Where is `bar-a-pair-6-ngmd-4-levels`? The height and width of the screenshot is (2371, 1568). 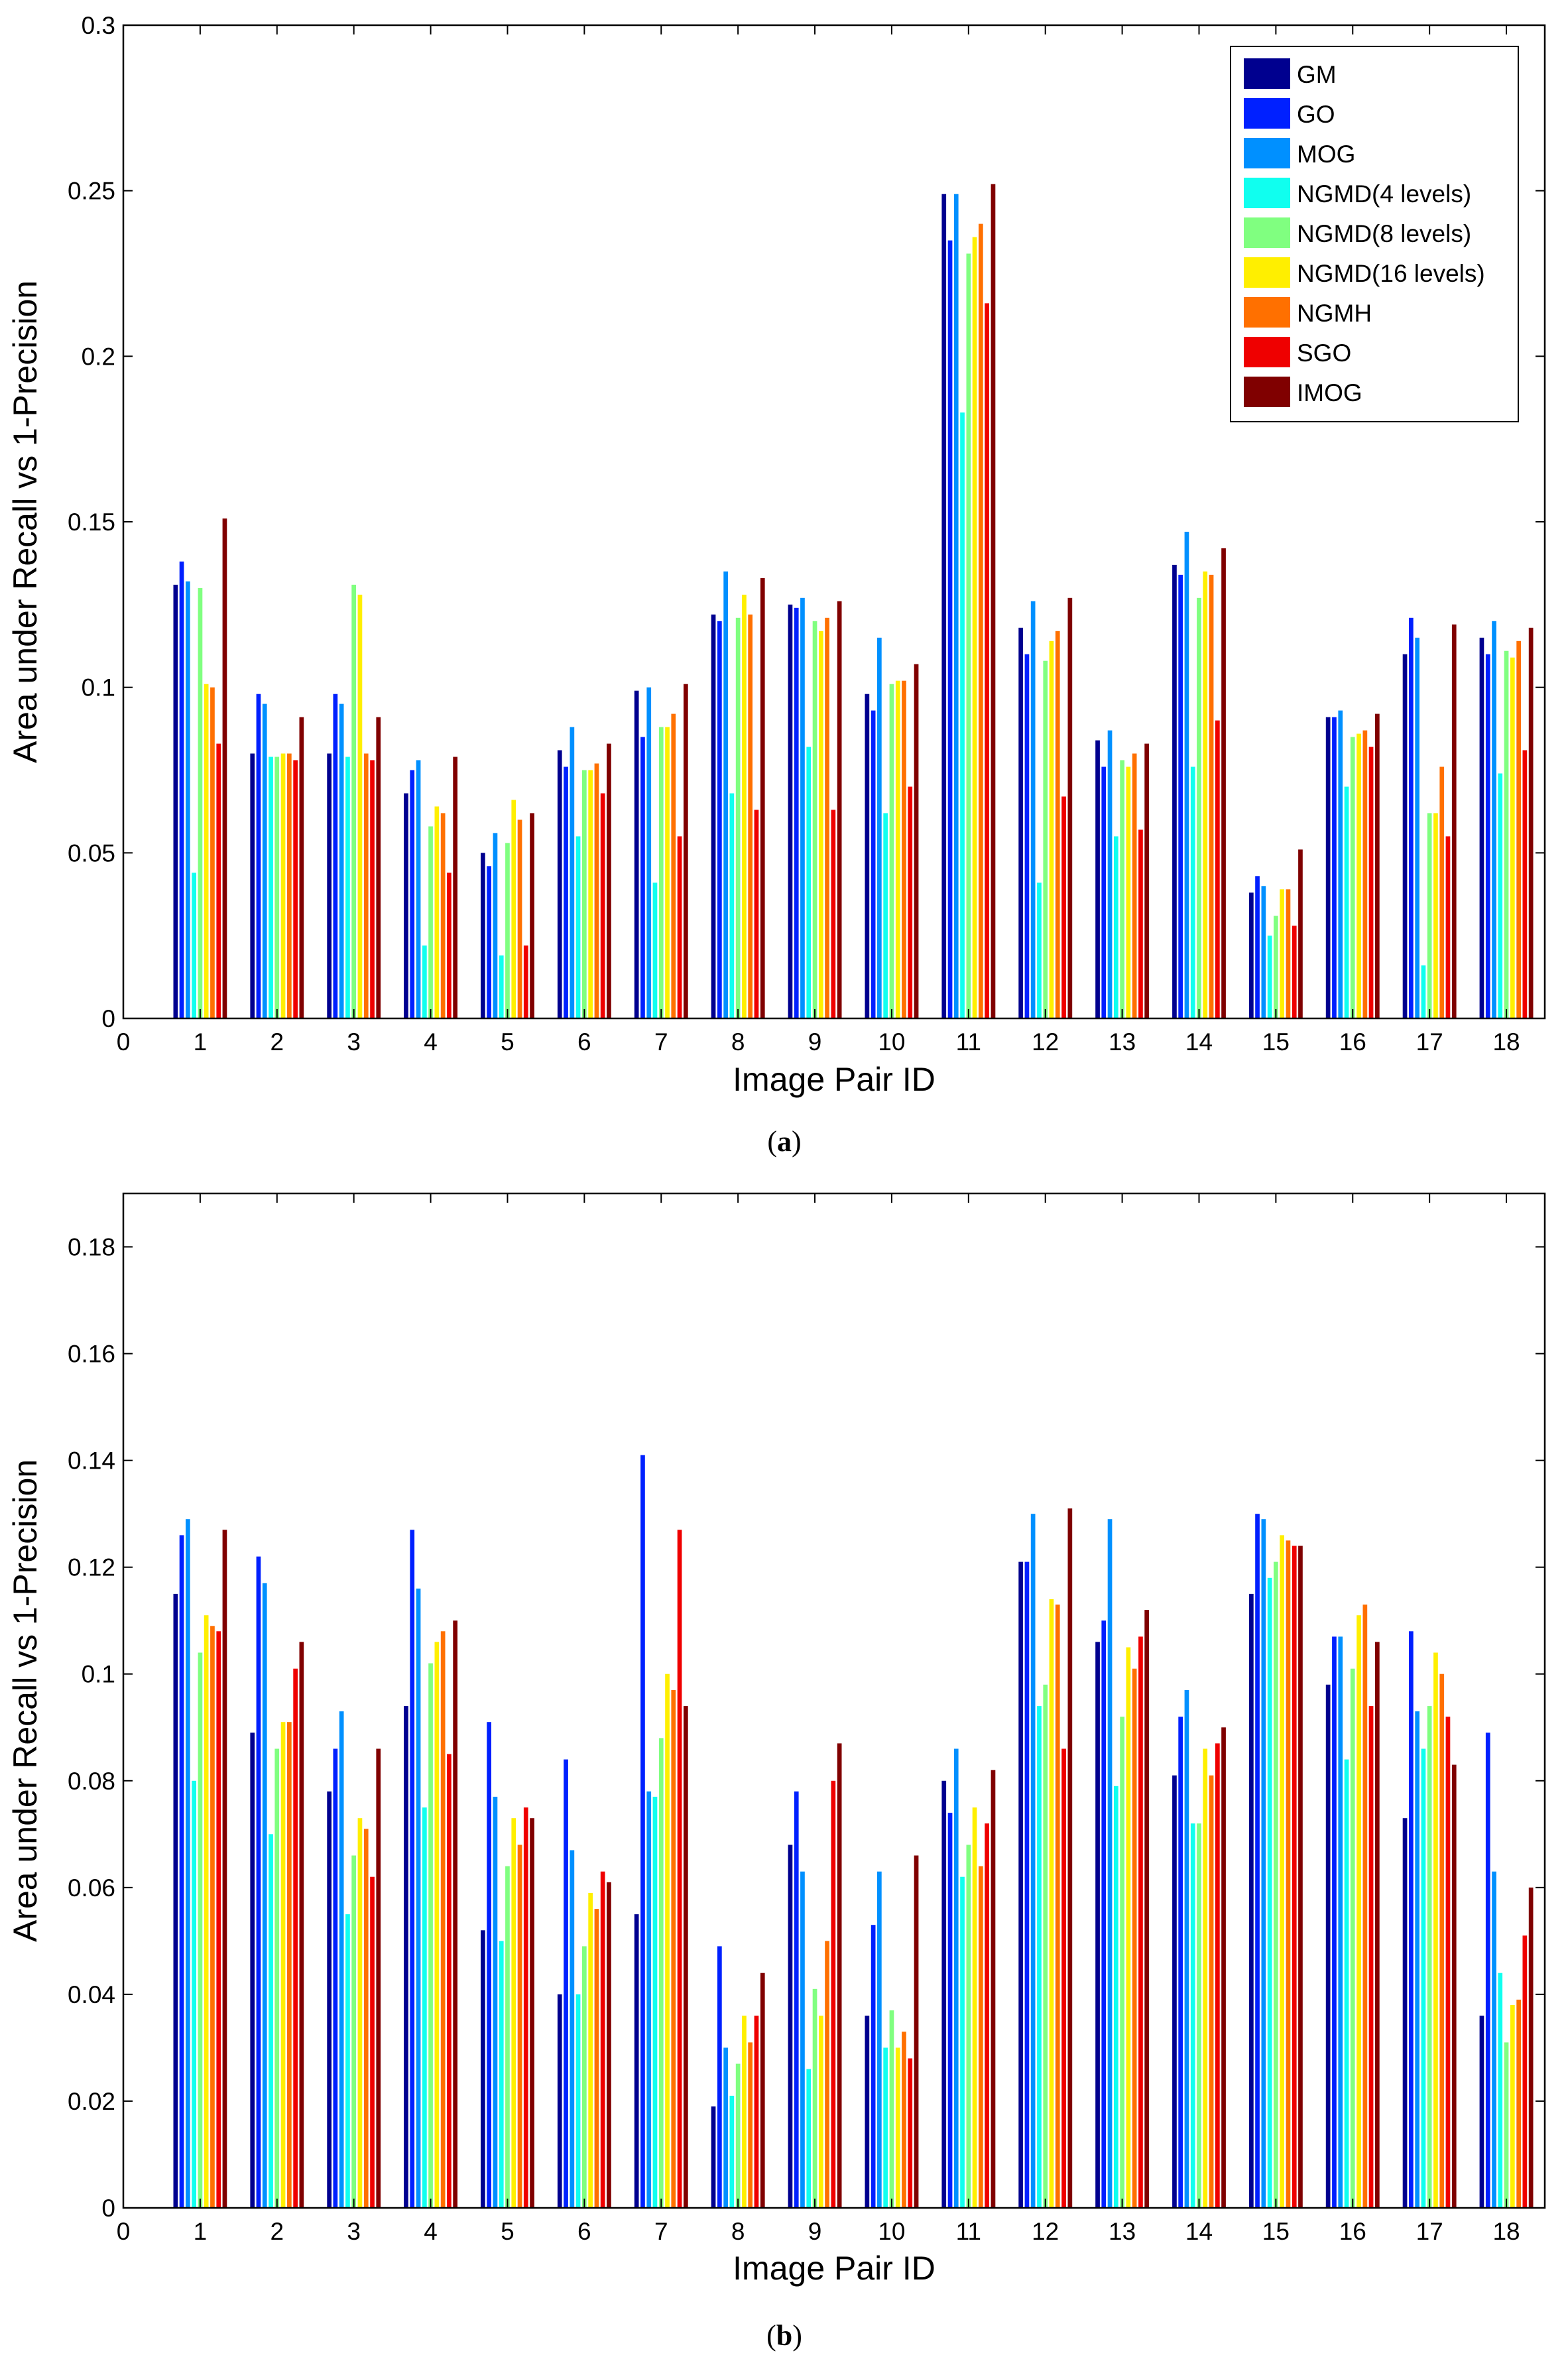
bar-a-pair-6-ngmd-4-levels is located at coordinates (578, 927).